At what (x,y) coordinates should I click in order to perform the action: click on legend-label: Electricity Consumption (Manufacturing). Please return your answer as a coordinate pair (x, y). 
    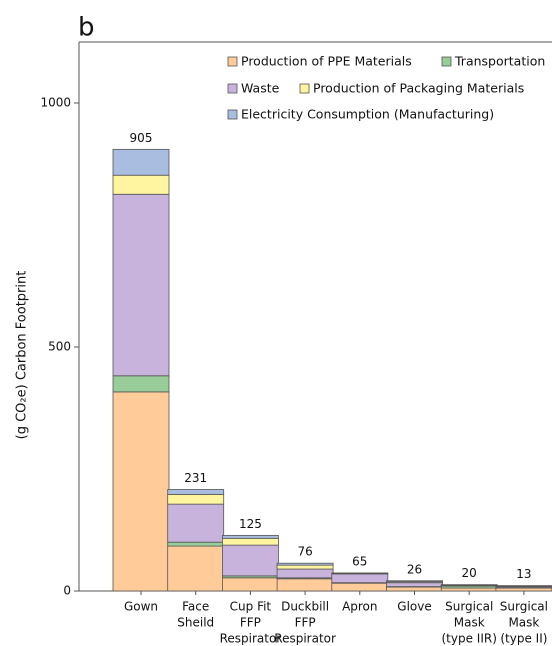
    Looking at the image, I should click on (367, 114).